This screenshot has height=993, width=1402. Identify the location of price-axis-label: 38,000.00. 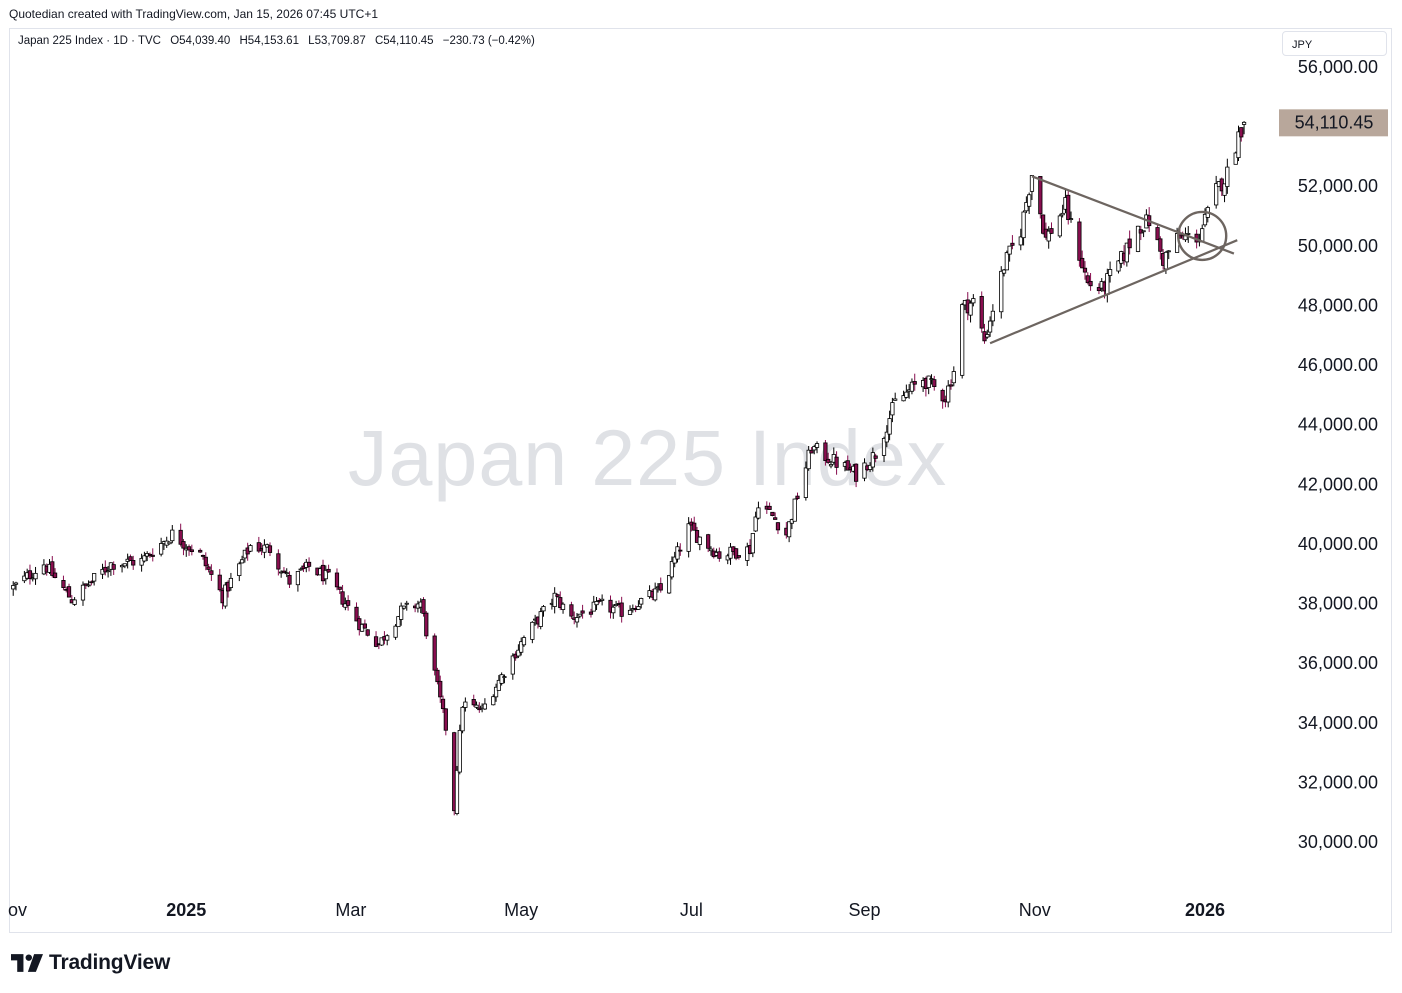
(1338, 604).